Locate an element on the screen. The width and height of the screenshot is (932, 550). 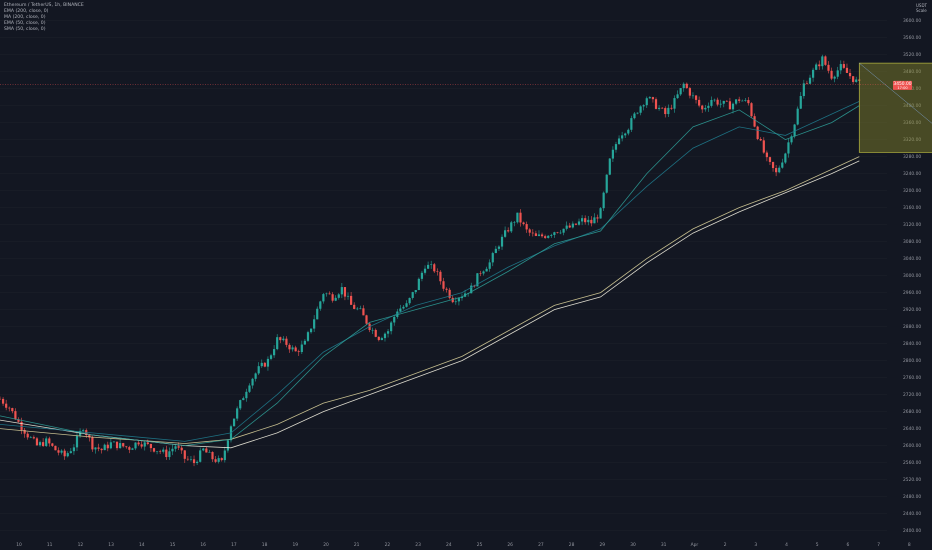
y-tick-label: 3280.00 is located at coordinates (912, 157).